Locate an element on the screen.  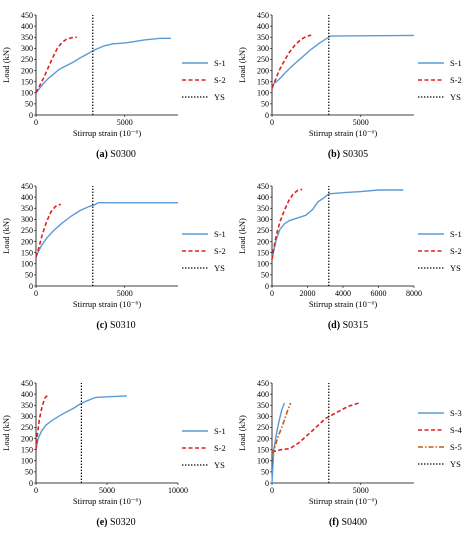
panel-caption: (f) S0400 is located at coordinates (348, 522).